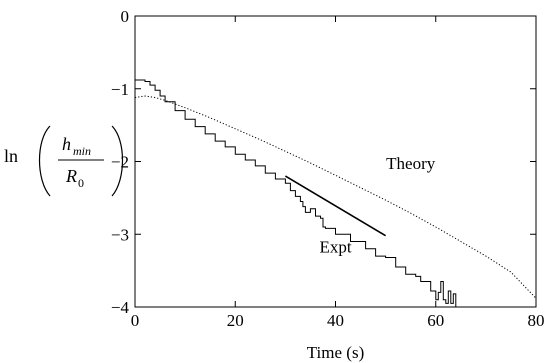 This screenshot has width=548, height=363. Describe the element at coordinates (44, 161) in the screenshot. I see `y-axis-label-left-paren` at that location.